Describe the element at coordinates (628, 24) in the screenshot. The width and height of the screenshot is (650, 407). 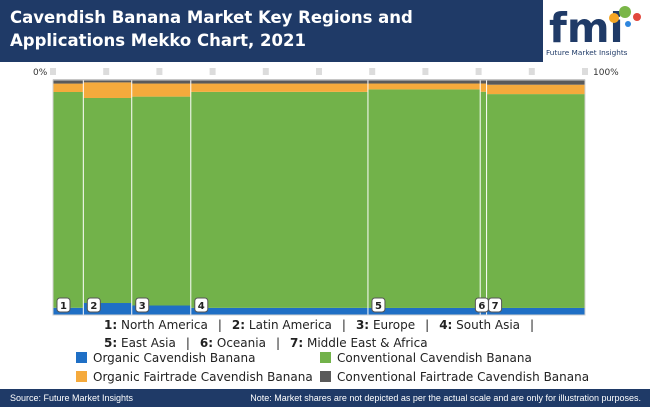
I see `logo-dot-blue` at that location.